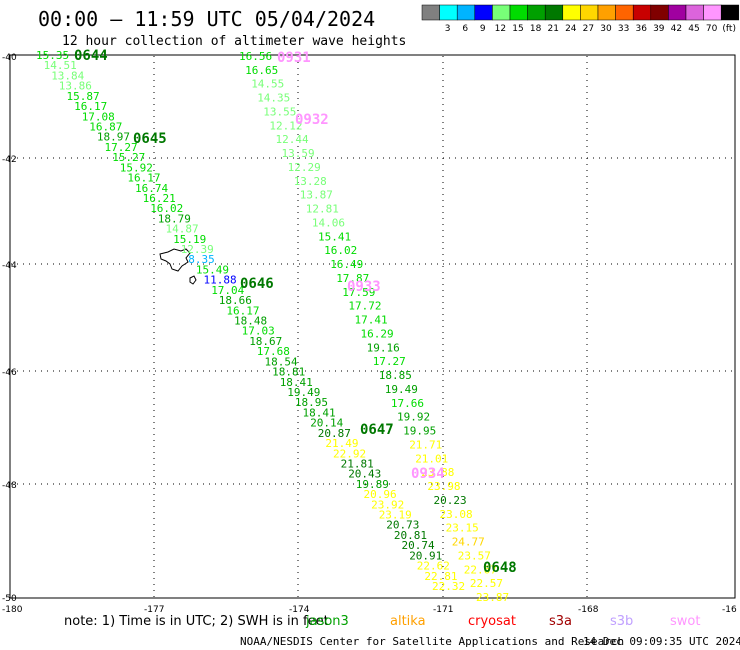 The image size is (740, 650). I want to click on sat-altika: altika, so click(408, 621).